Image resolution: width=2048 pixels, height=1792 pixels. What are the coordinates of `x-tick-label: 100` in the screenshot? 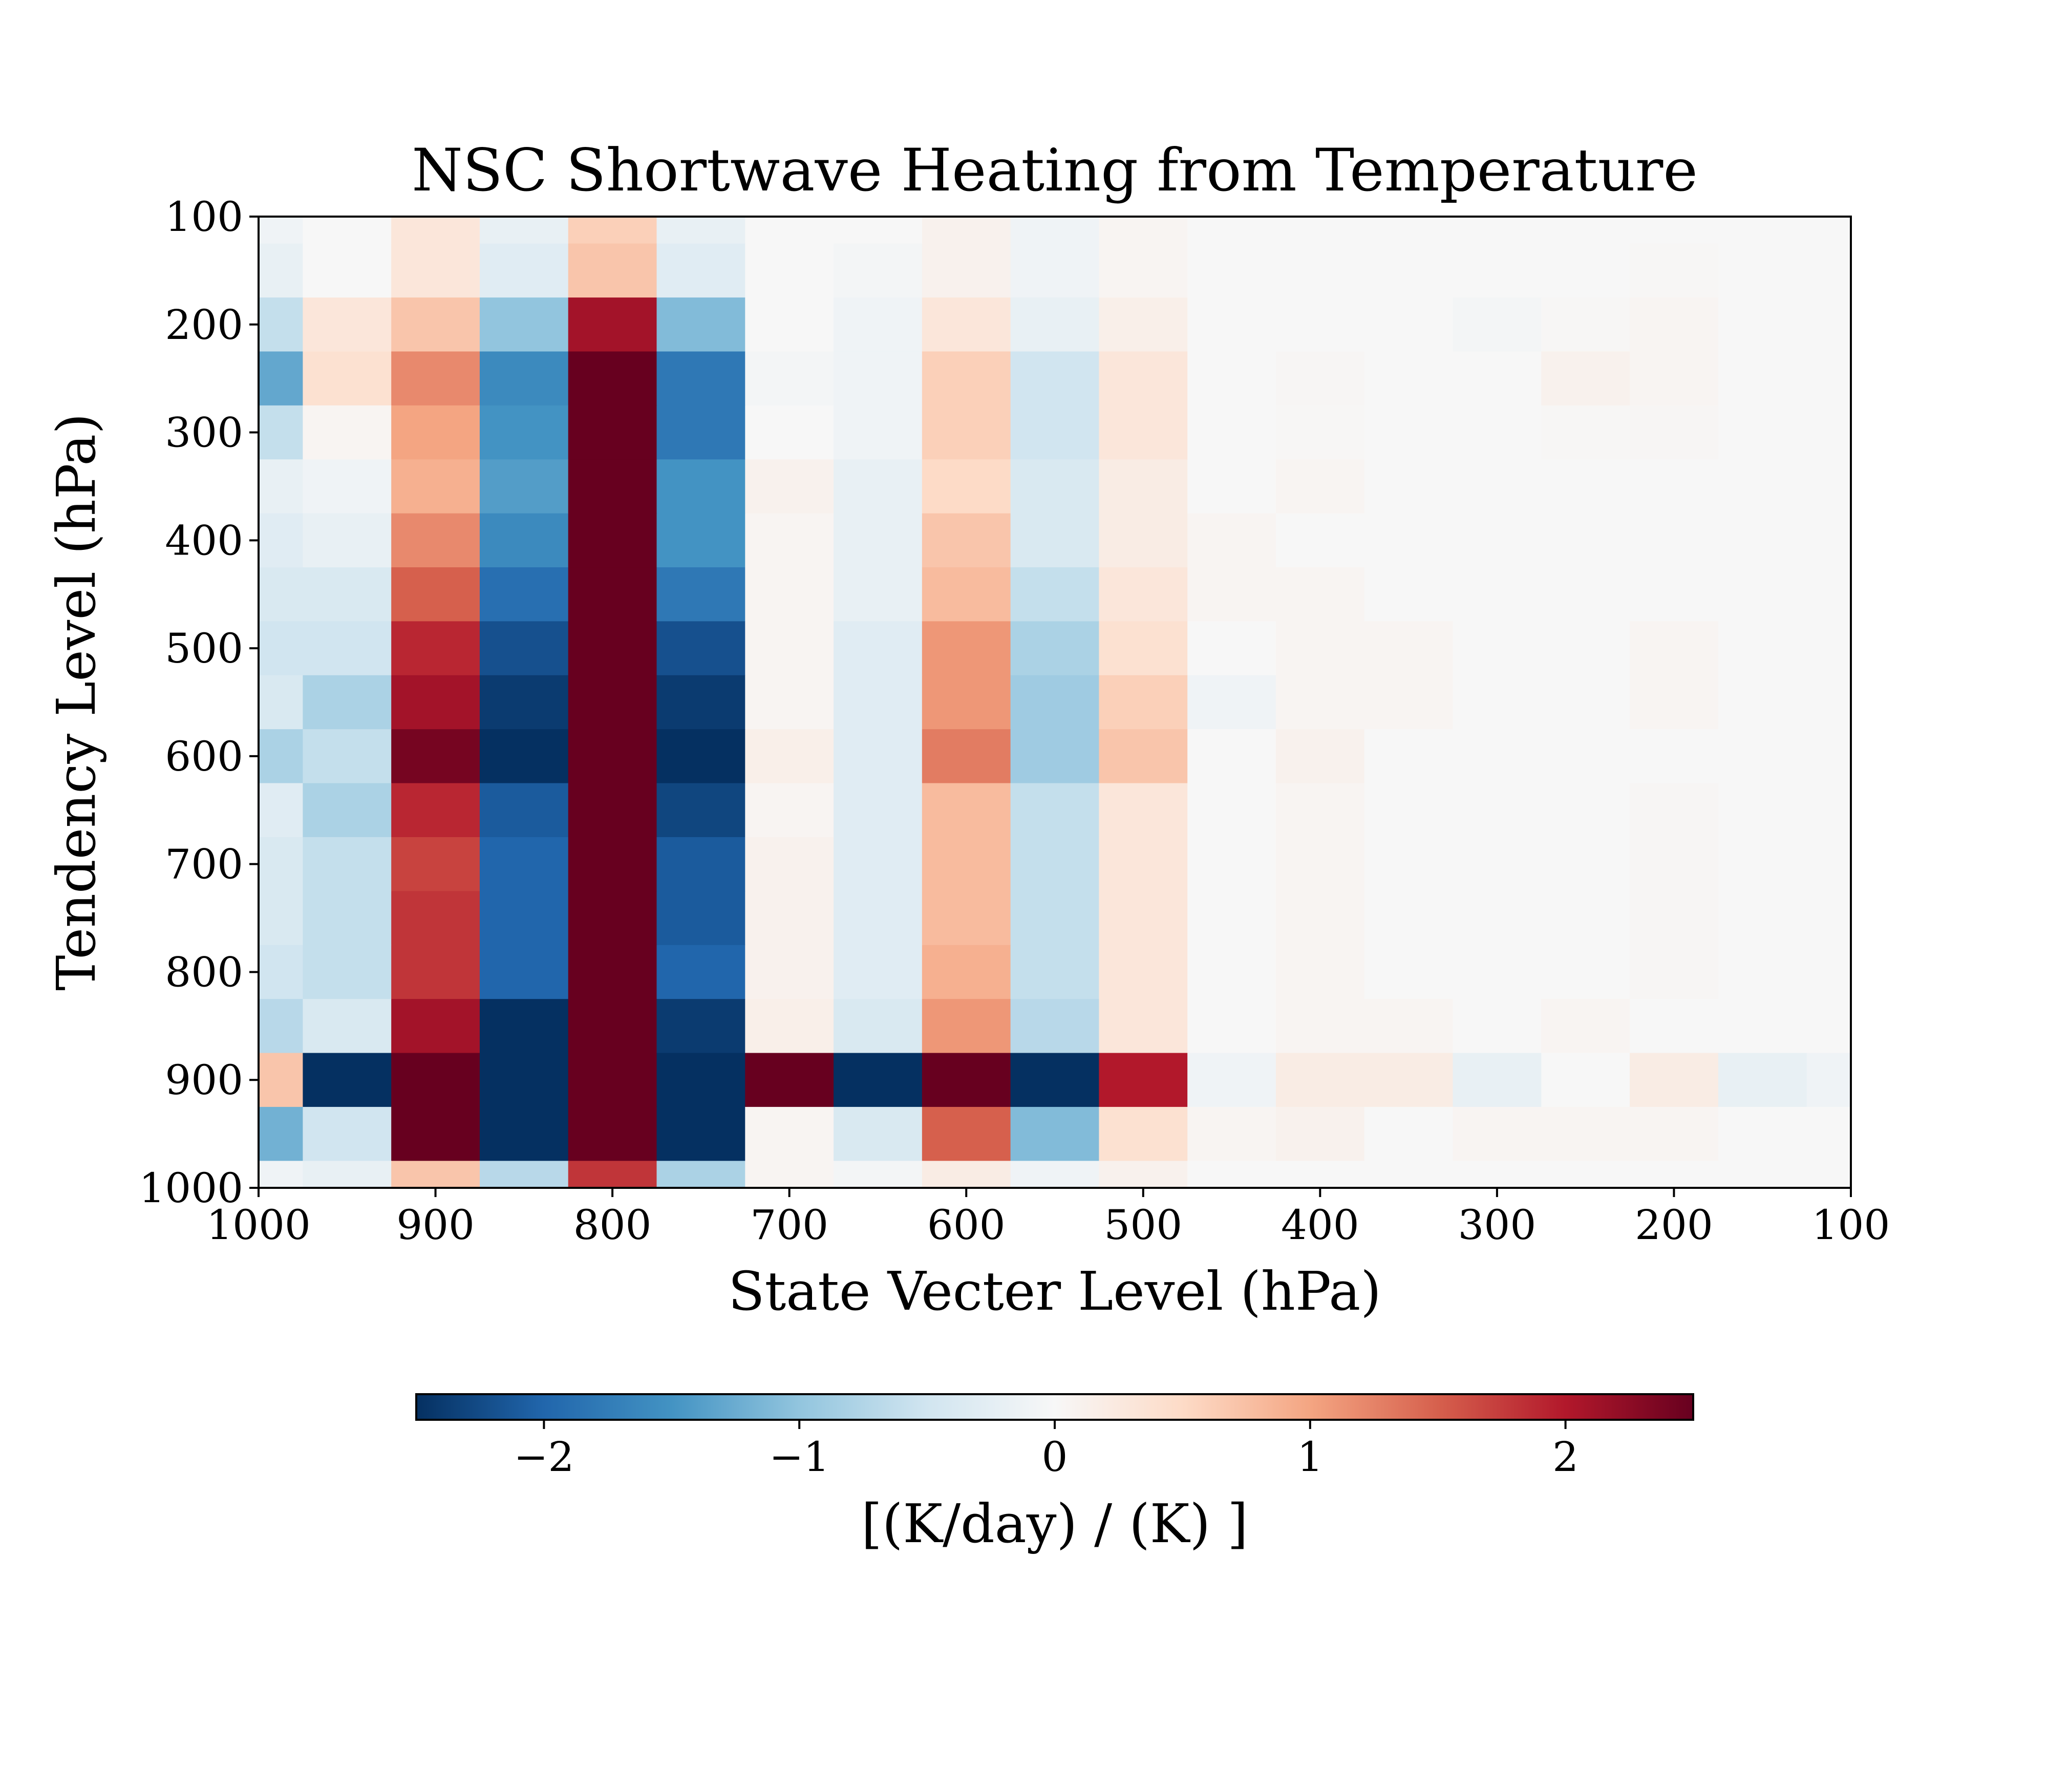 It's located at (1851, 1225).